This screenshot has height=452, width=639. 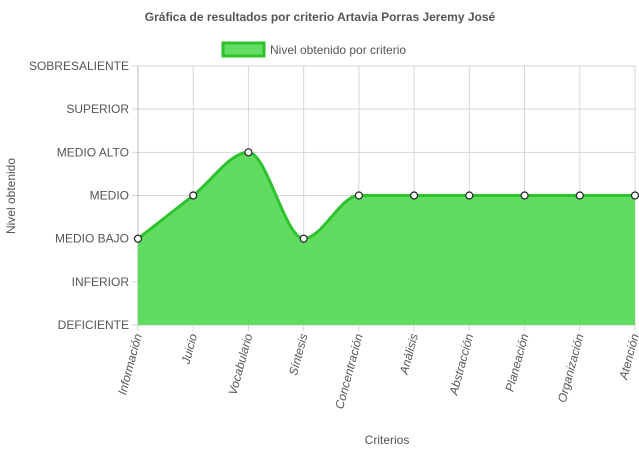 What do you see at coordinates (93, 152) in the screenshot?
I see `y-tick-label: MEDIO ALTO` at bounding box center [93, 152].